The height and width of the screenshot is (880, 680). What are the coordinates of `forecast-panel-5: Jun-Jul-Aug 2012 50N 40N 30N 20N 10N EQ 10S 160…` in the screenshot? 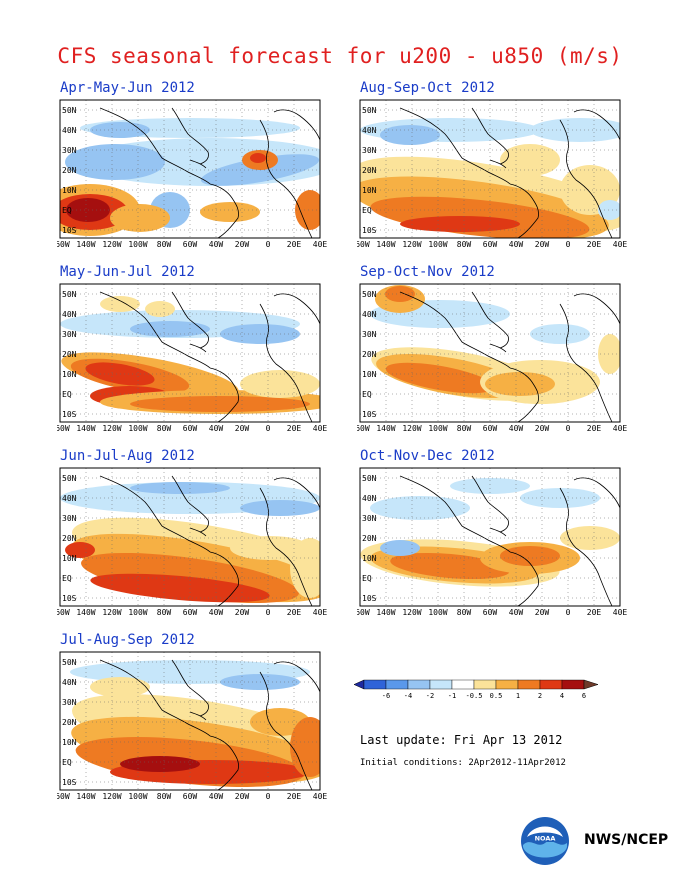 It's located at (195, 534).